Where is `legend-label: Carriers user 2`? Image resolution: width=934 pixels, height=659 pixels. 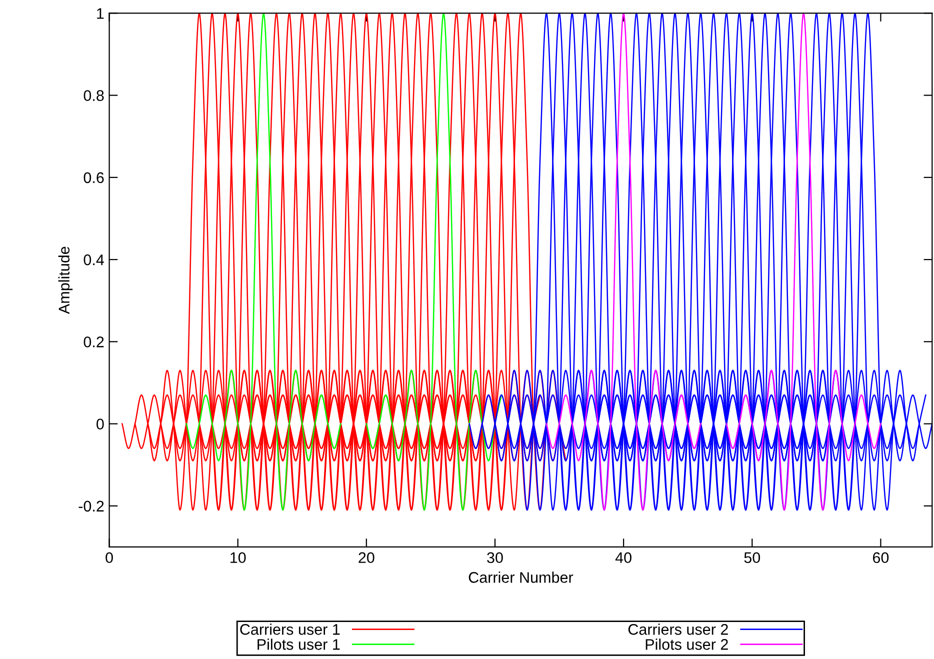
legend-label: Carriers user 2 is located at coordinates (678, 629).